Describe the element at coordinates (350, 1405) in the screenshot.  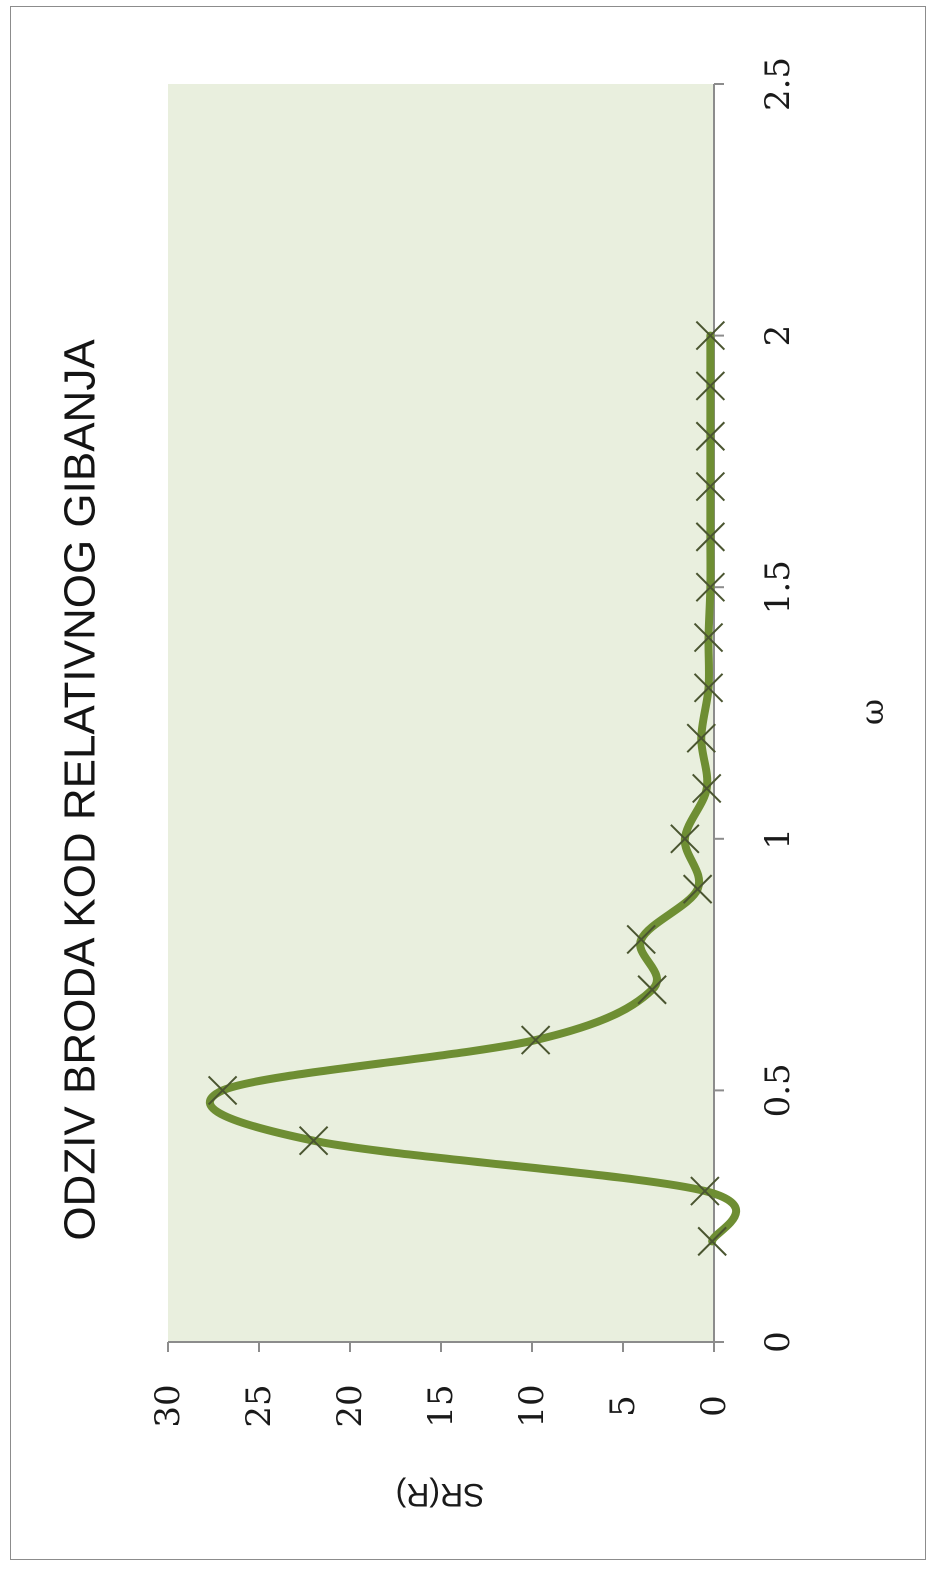
I see `y-tick-label: 20` at that location.